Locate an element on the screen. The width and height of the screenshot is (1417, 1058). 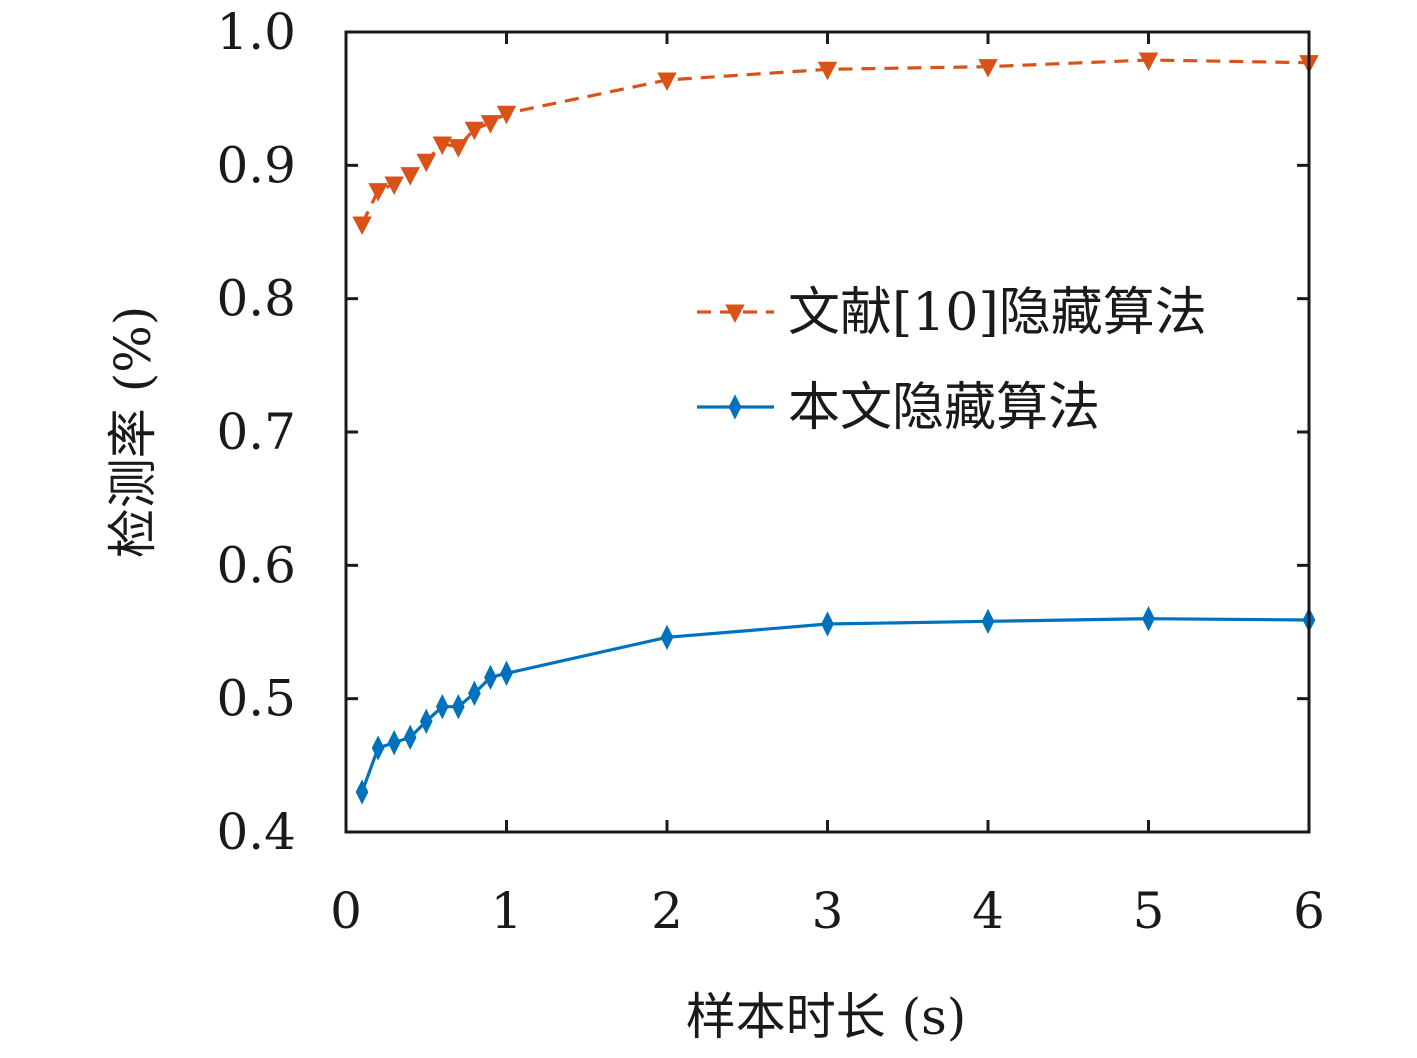
y-tick-label: 0.8 is located at coordinates (256, 299).